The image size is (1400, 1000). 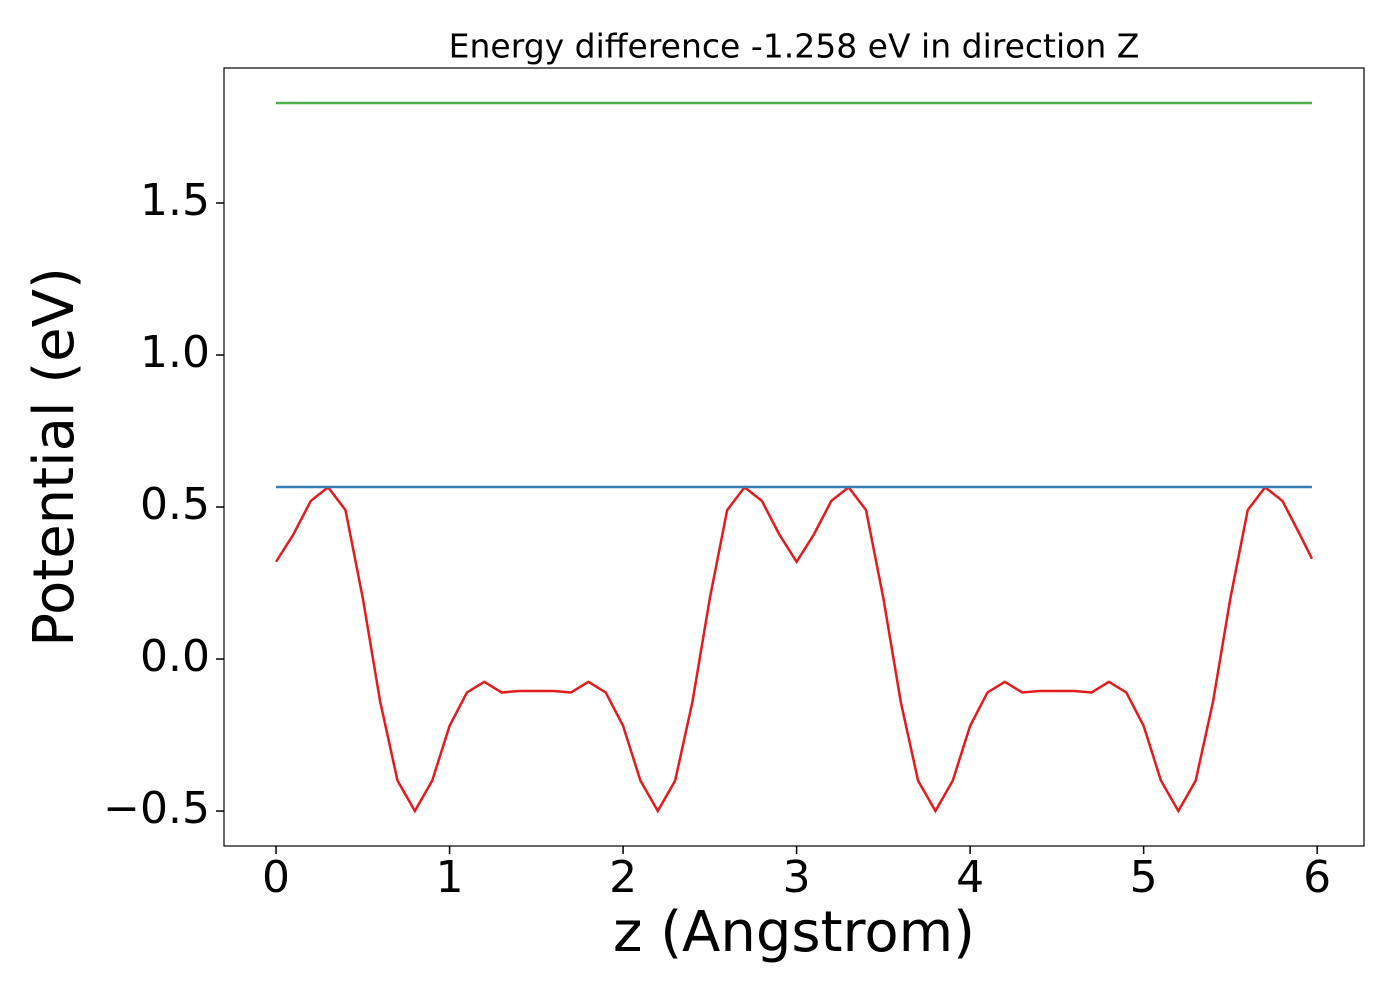 What do you see at coordinates (276, 877) in the screenshot?
I see `x-tick-label: 0` at bounding box center [276, 877].